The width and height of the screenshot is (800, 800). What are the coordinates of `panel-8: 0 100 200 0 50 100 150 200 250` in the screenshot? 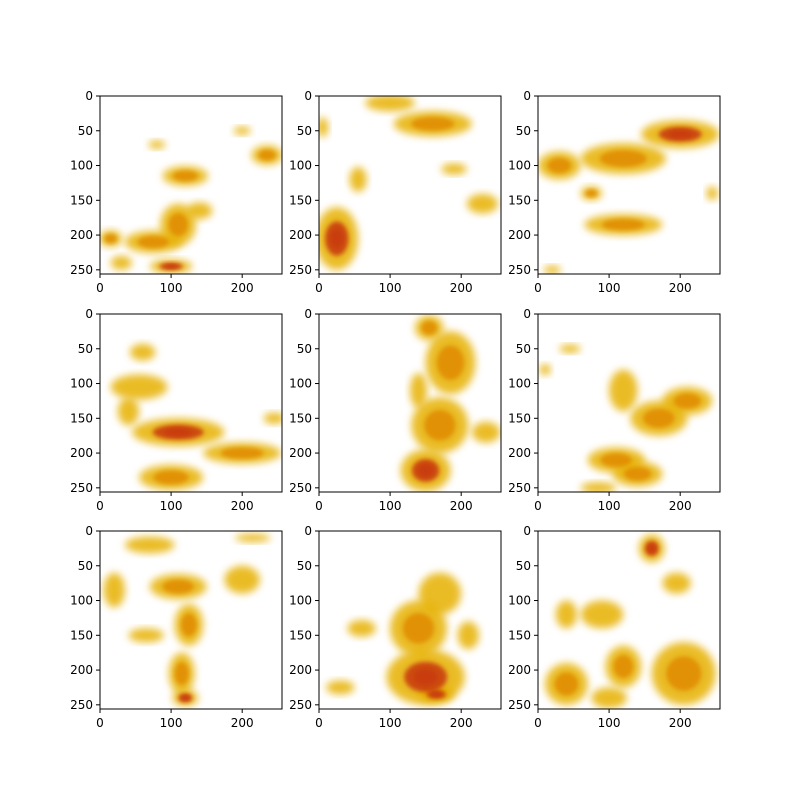 It's located at (395, 627).